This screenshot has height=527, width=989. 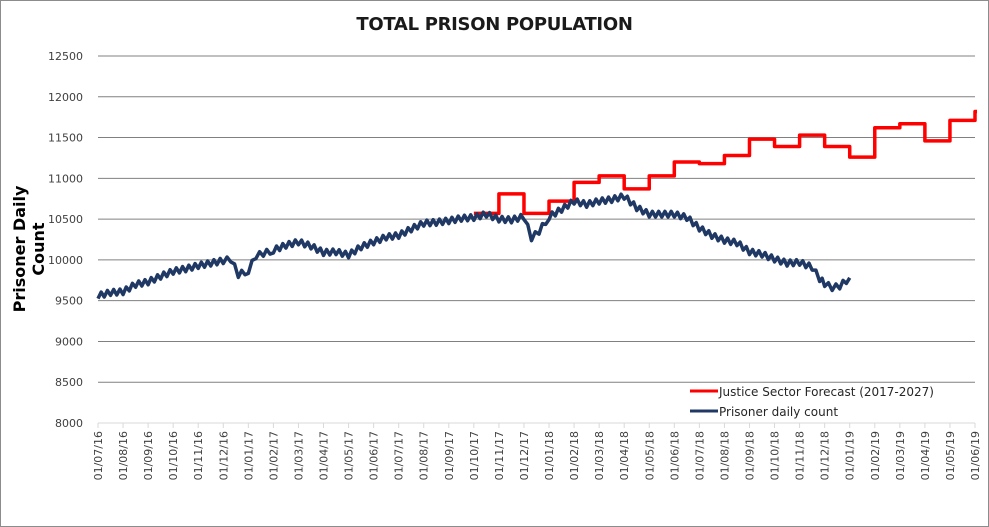 What do you see at coordinates (399, 455) in the screenshot?
I see `x-tick-label: 01/07/17` at bounding box center [399, 455].